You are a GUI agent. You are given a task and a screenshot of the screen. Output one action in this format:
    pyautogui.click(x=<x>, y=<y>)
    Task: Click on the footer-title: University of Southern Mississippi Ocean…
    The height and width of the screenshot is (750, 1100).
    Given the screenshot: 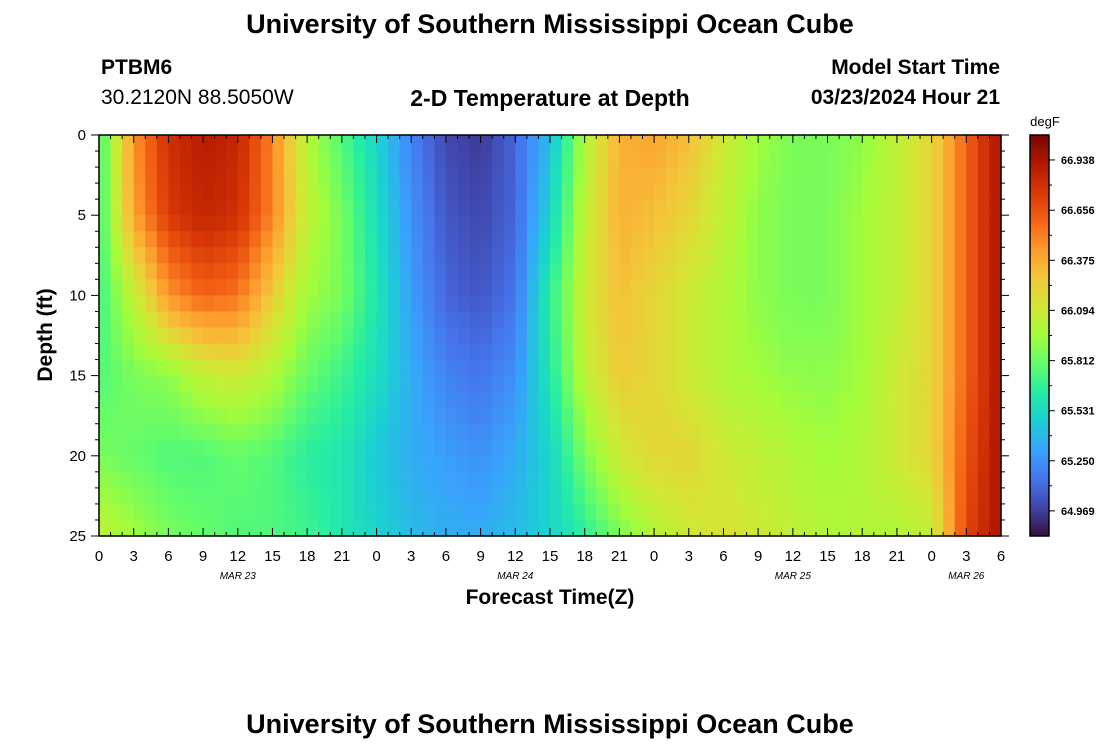 What is the action you would take?
    pyautogui.click(x=550, y=724)
    